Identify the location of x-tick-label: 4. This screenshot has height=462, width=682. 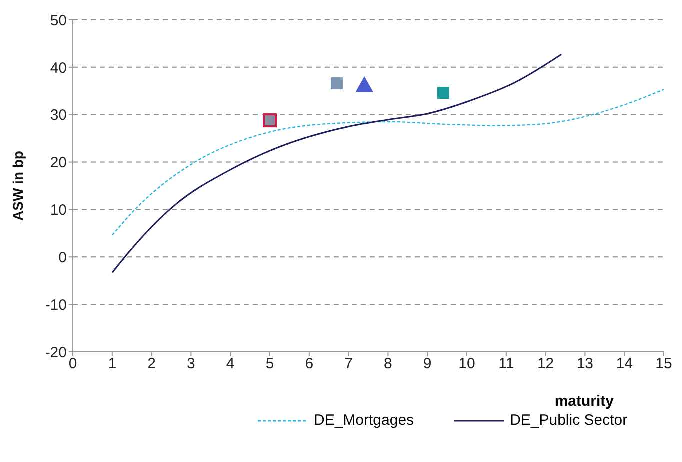
(230, 364).